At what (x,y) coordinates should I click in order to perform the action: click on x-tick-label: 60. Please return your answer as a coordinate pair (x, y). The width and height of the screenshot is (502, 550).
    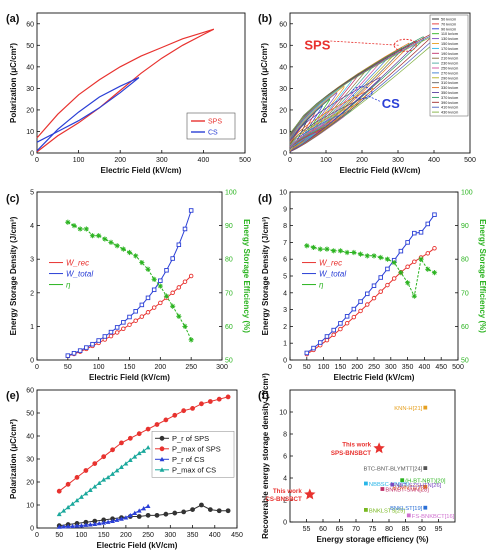
    Looking at the image, I should click on (323, 529).